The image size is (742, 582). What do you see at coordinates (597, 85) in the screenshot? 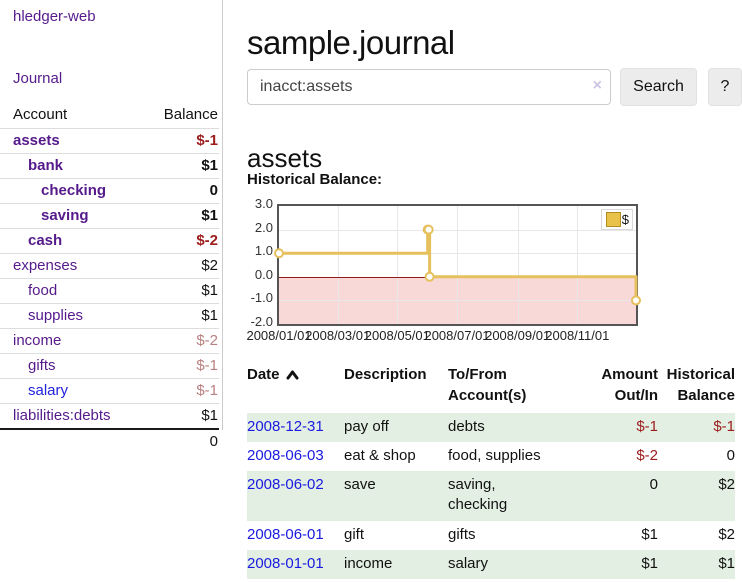
I see `clear-search-icon: ×` at bounding box center [597, 85].